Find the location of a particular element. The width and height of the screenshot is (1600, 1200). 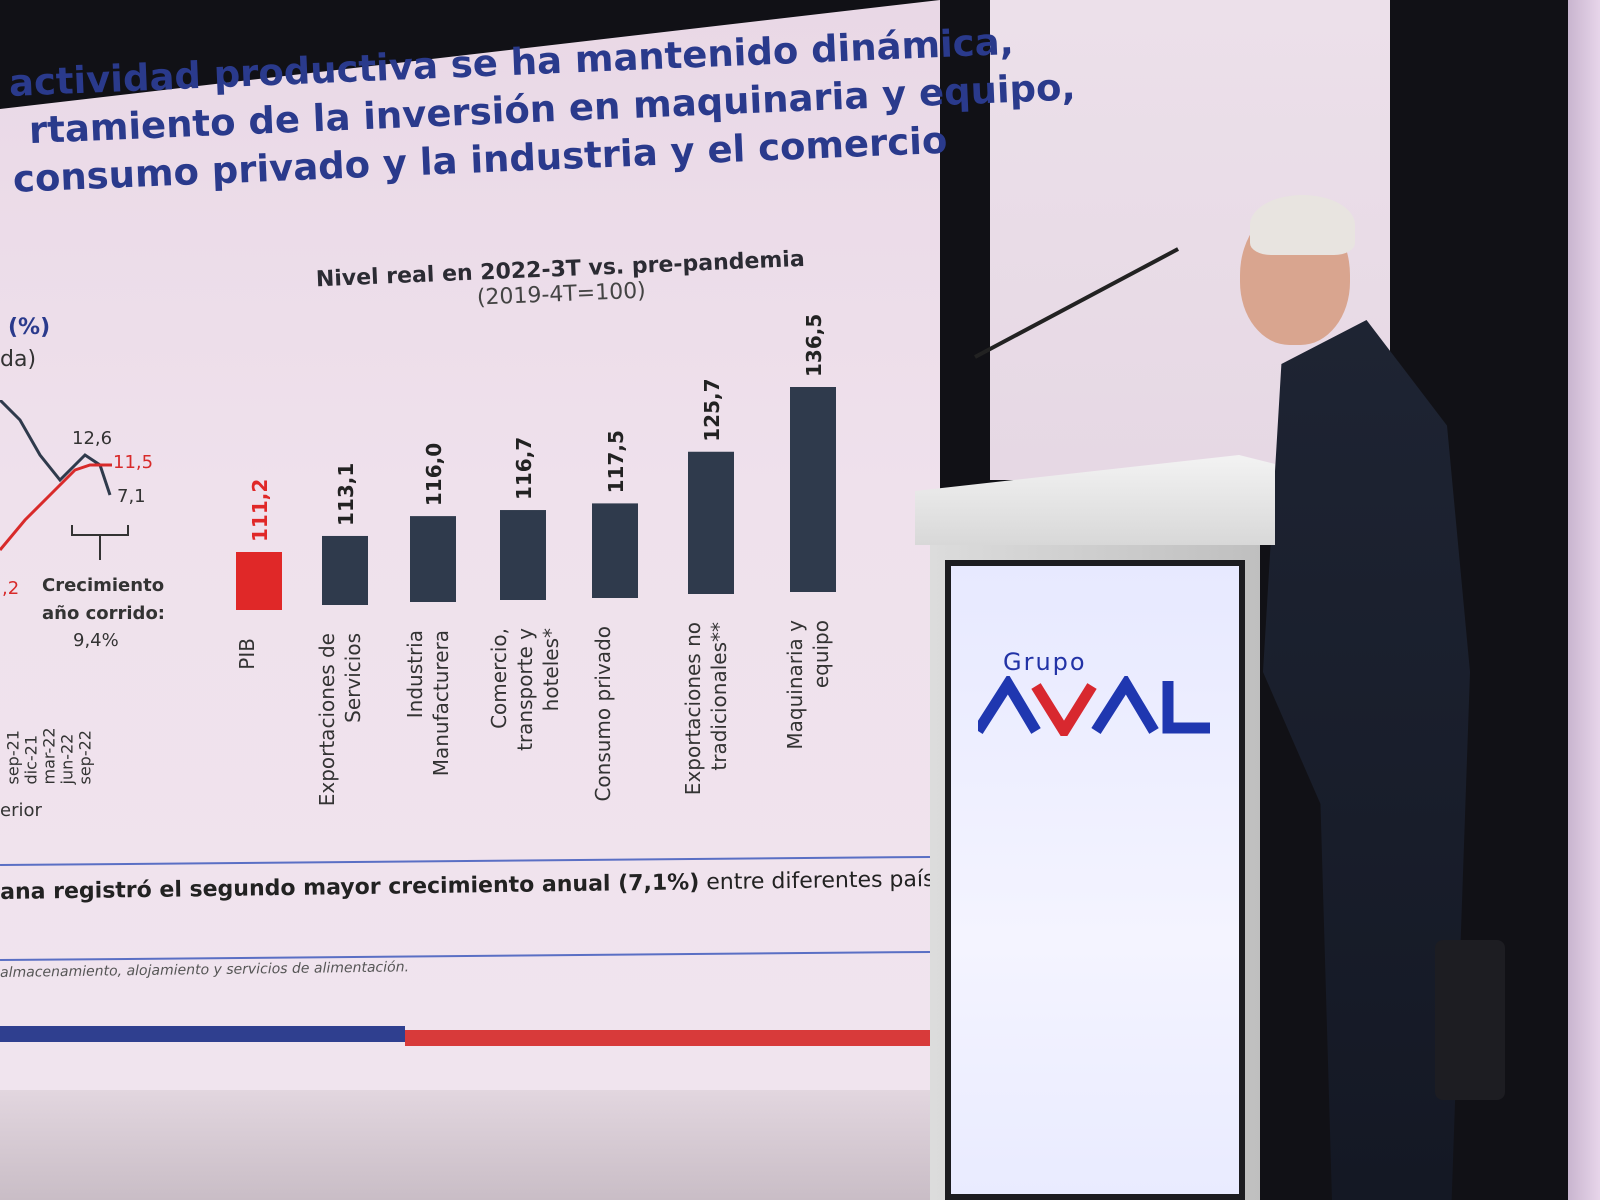

left-data-label: ,2 is located at coordinates (11, 588).